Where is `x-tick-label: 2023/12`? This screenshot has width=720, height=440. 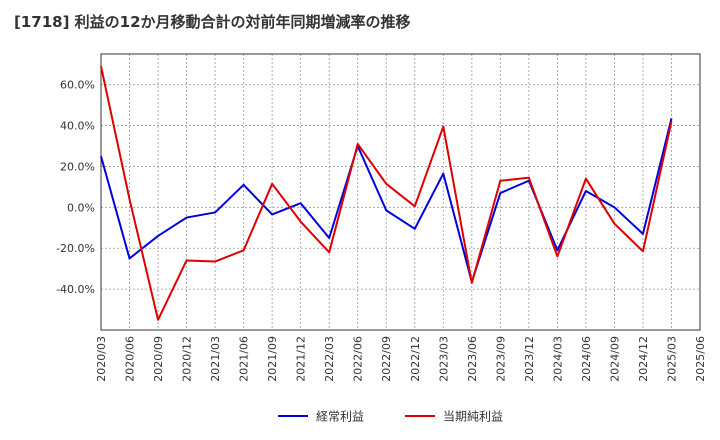
x-tick-label: 2023/12 is located at coordinates (529, 359).